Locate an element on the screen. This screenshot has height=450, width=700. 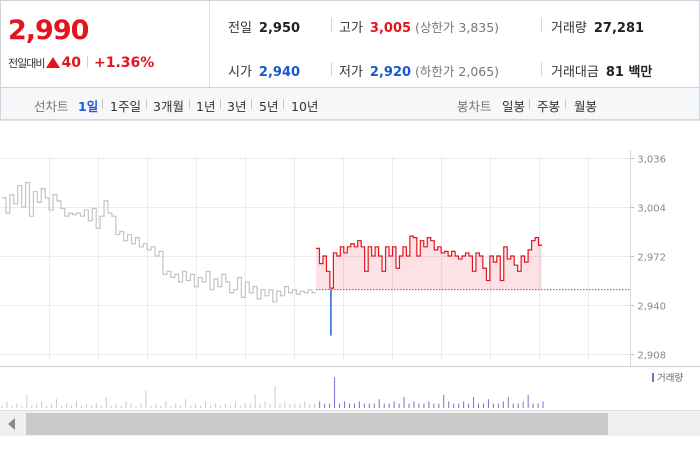
period-1d: 1일 is located at coordinates (88, 106).